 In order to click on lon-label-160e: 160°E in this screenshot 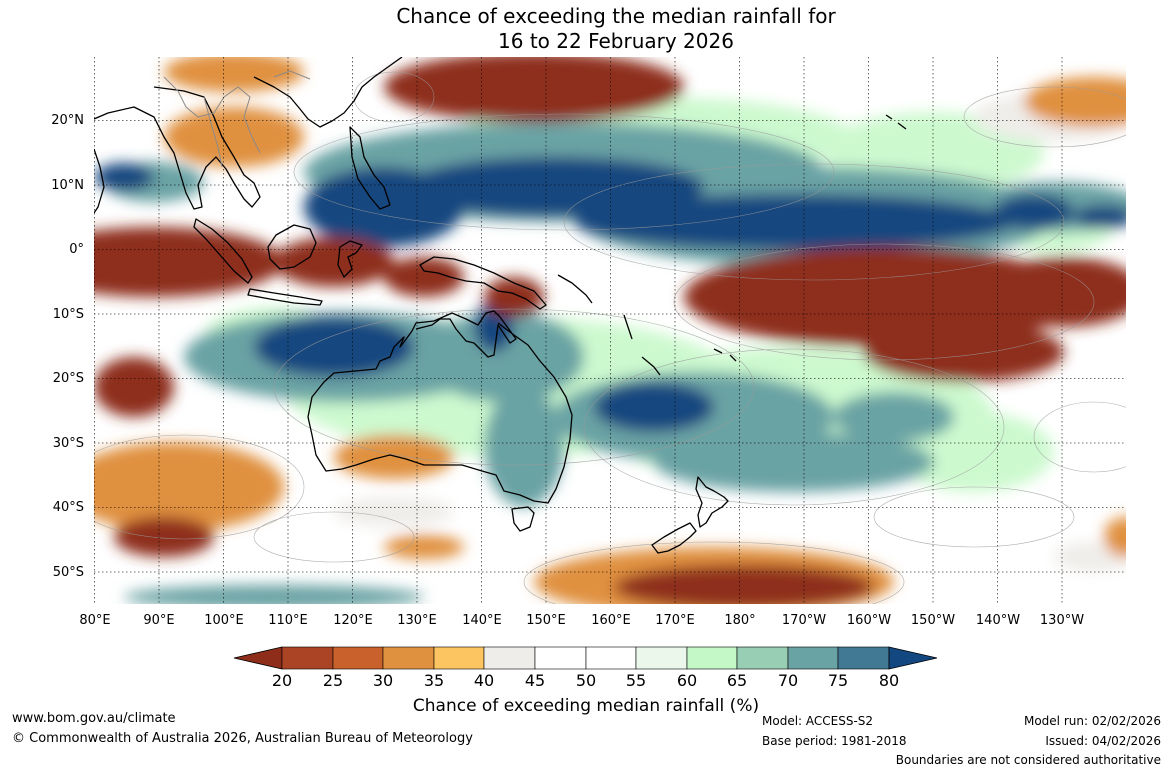, I will do `click(611, 620)`.